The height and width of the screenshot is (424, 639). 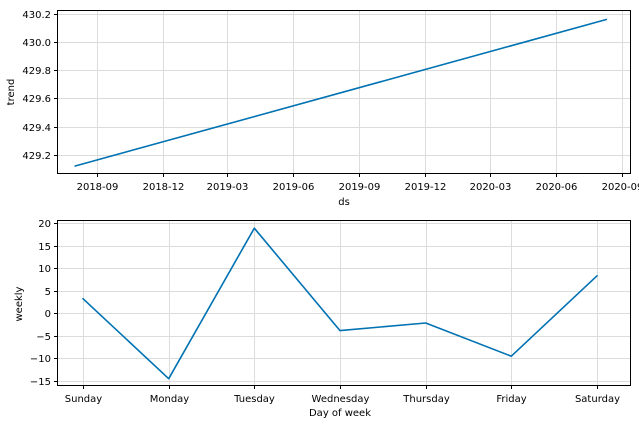 I want to click on trend-x-tick-label: 2020-03, so click(x=491, y=187).